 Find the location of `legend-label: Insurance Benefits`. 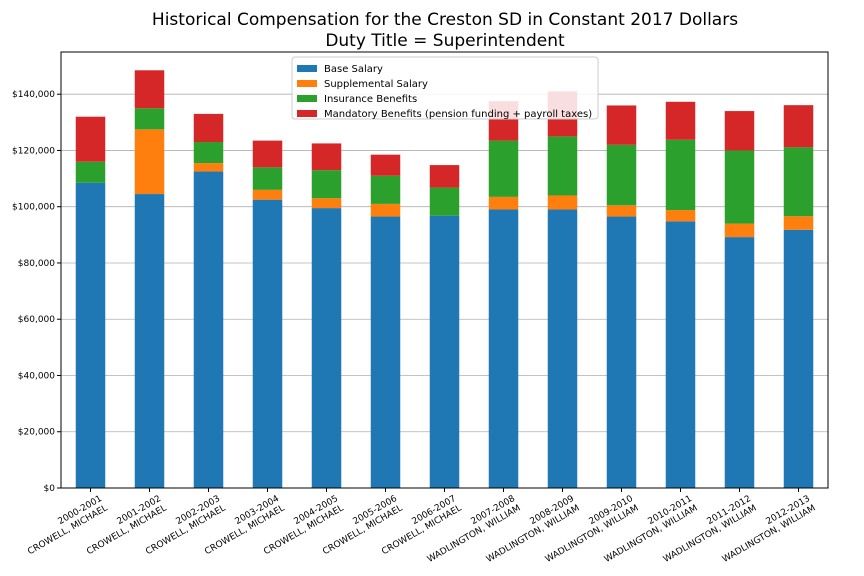

legend-label: Insurance Benefits is located at coordinates (370, 99).